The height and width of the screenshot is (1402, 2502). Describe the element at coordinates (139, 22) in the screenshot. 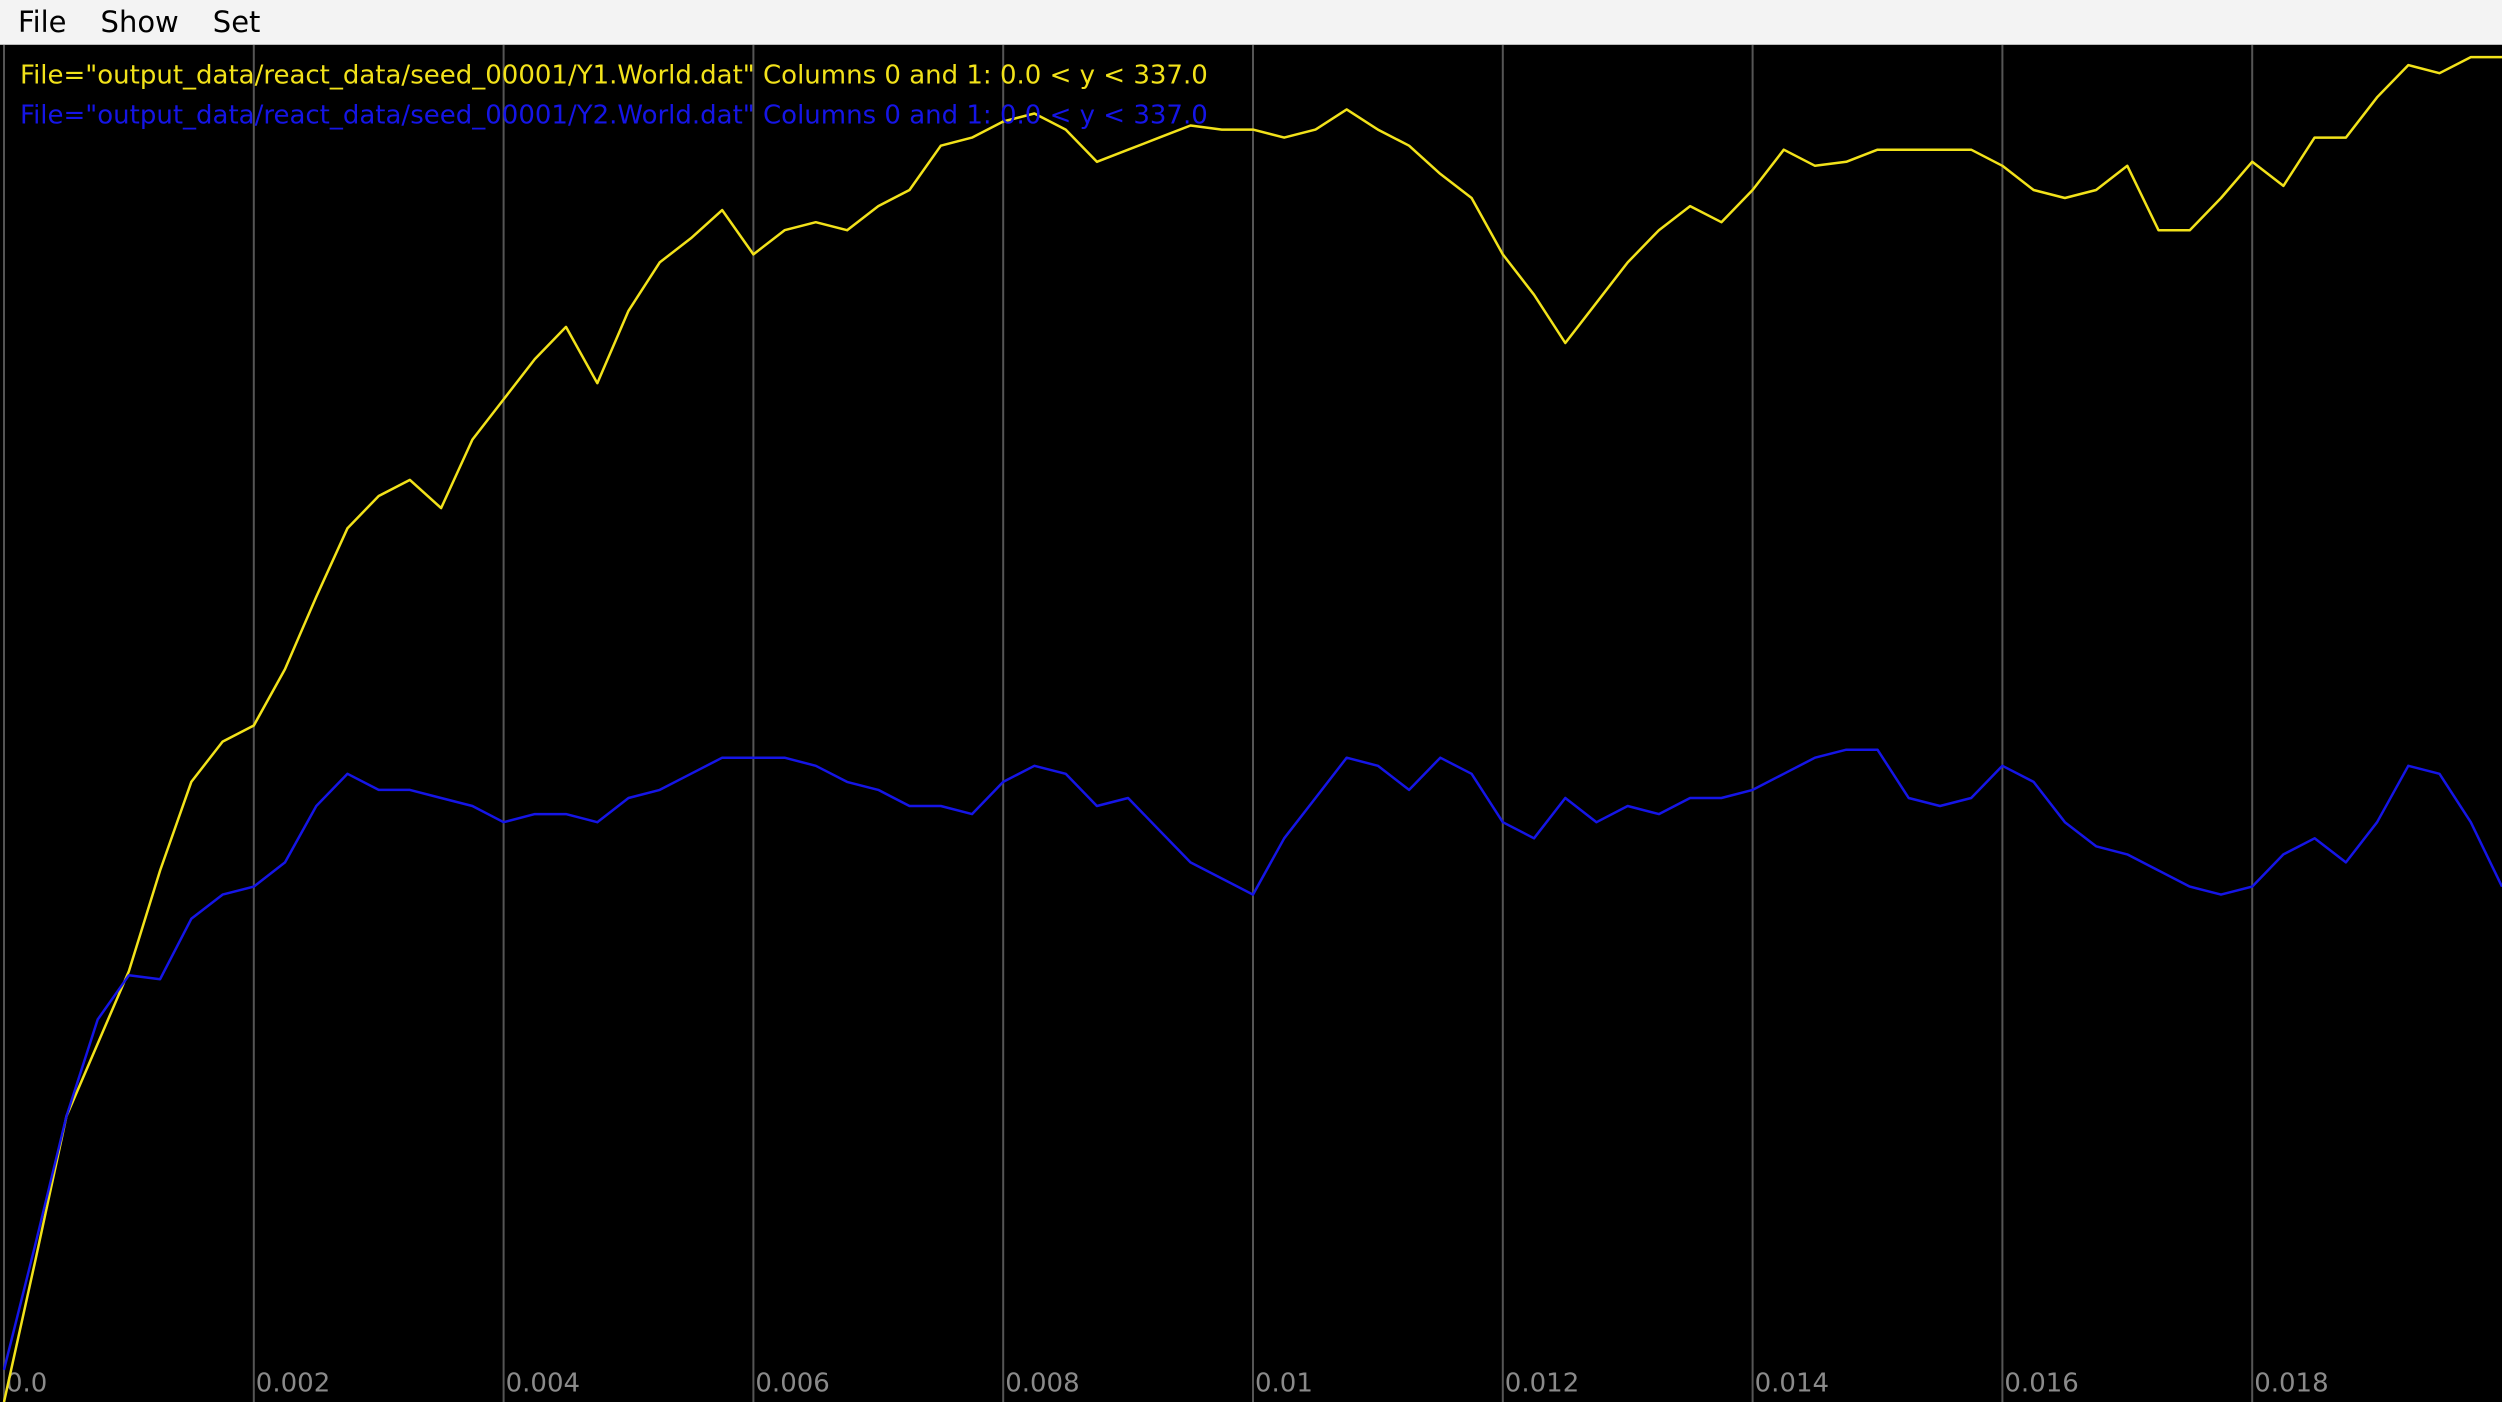

I see `menu-item: Show` at that location.